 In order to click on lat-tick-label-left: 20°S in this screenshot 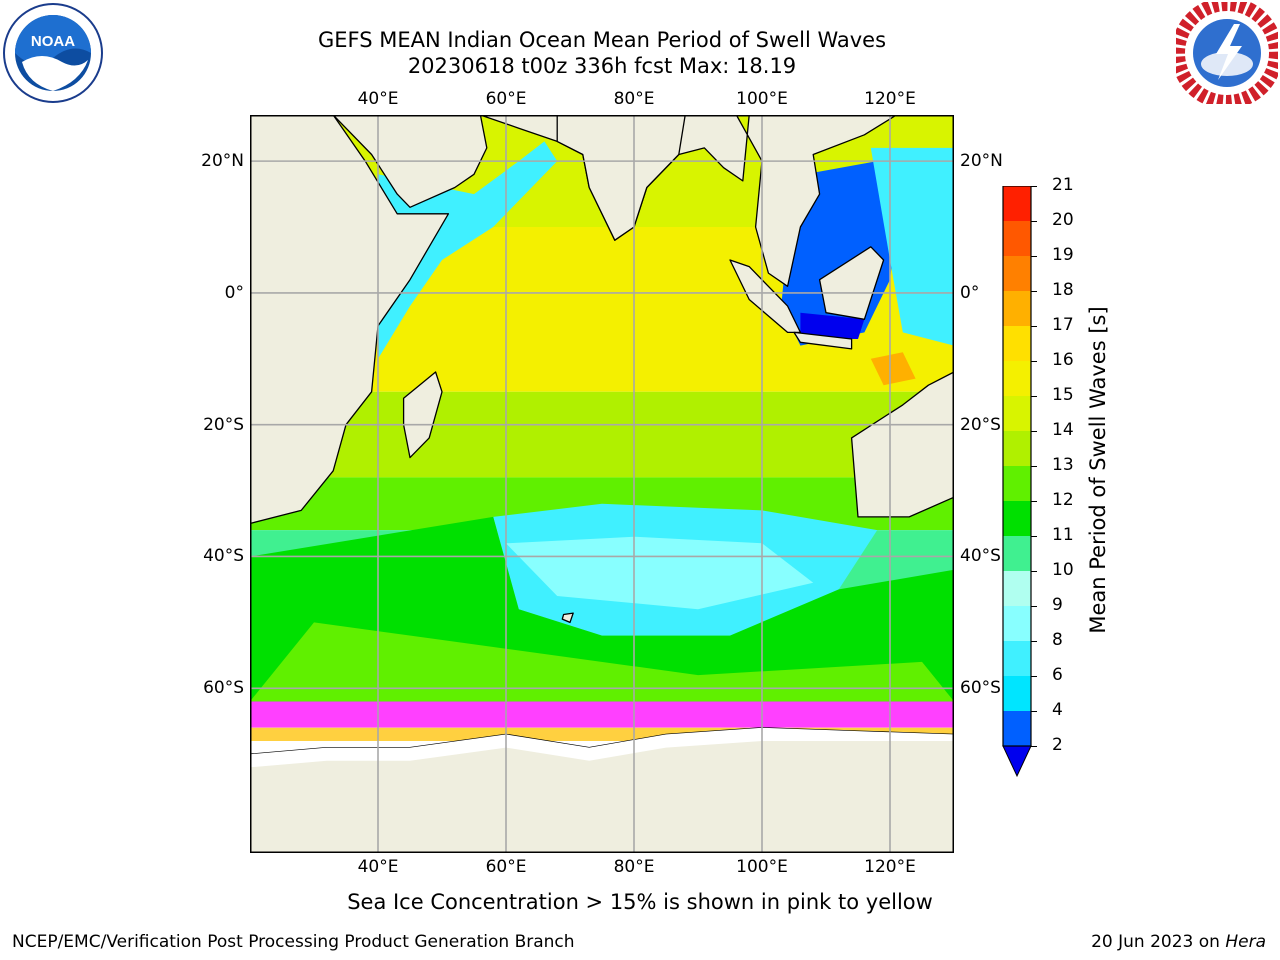, I will do `click(223, 424)`.